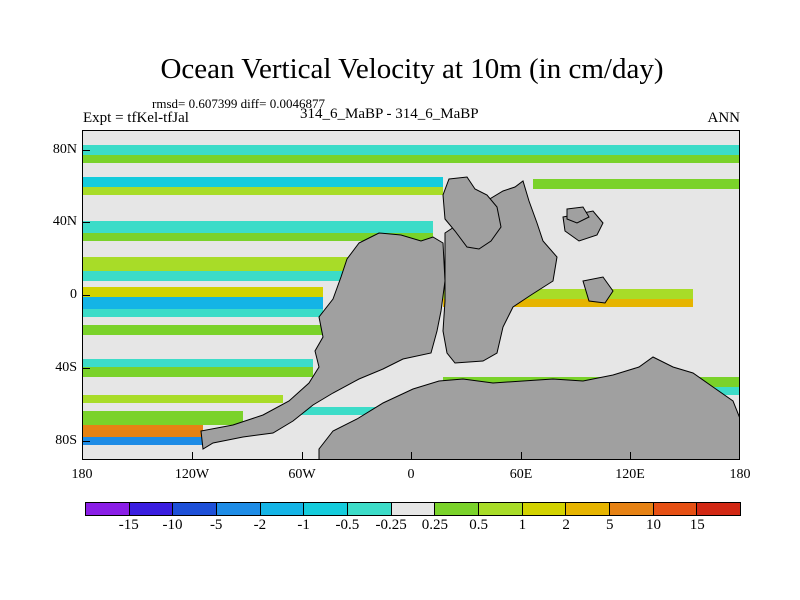 This screenshot has height=600, width=800. Describe the element at coordinates (411, 474) in the screenshot. I see `lon-label: 0` at that location.